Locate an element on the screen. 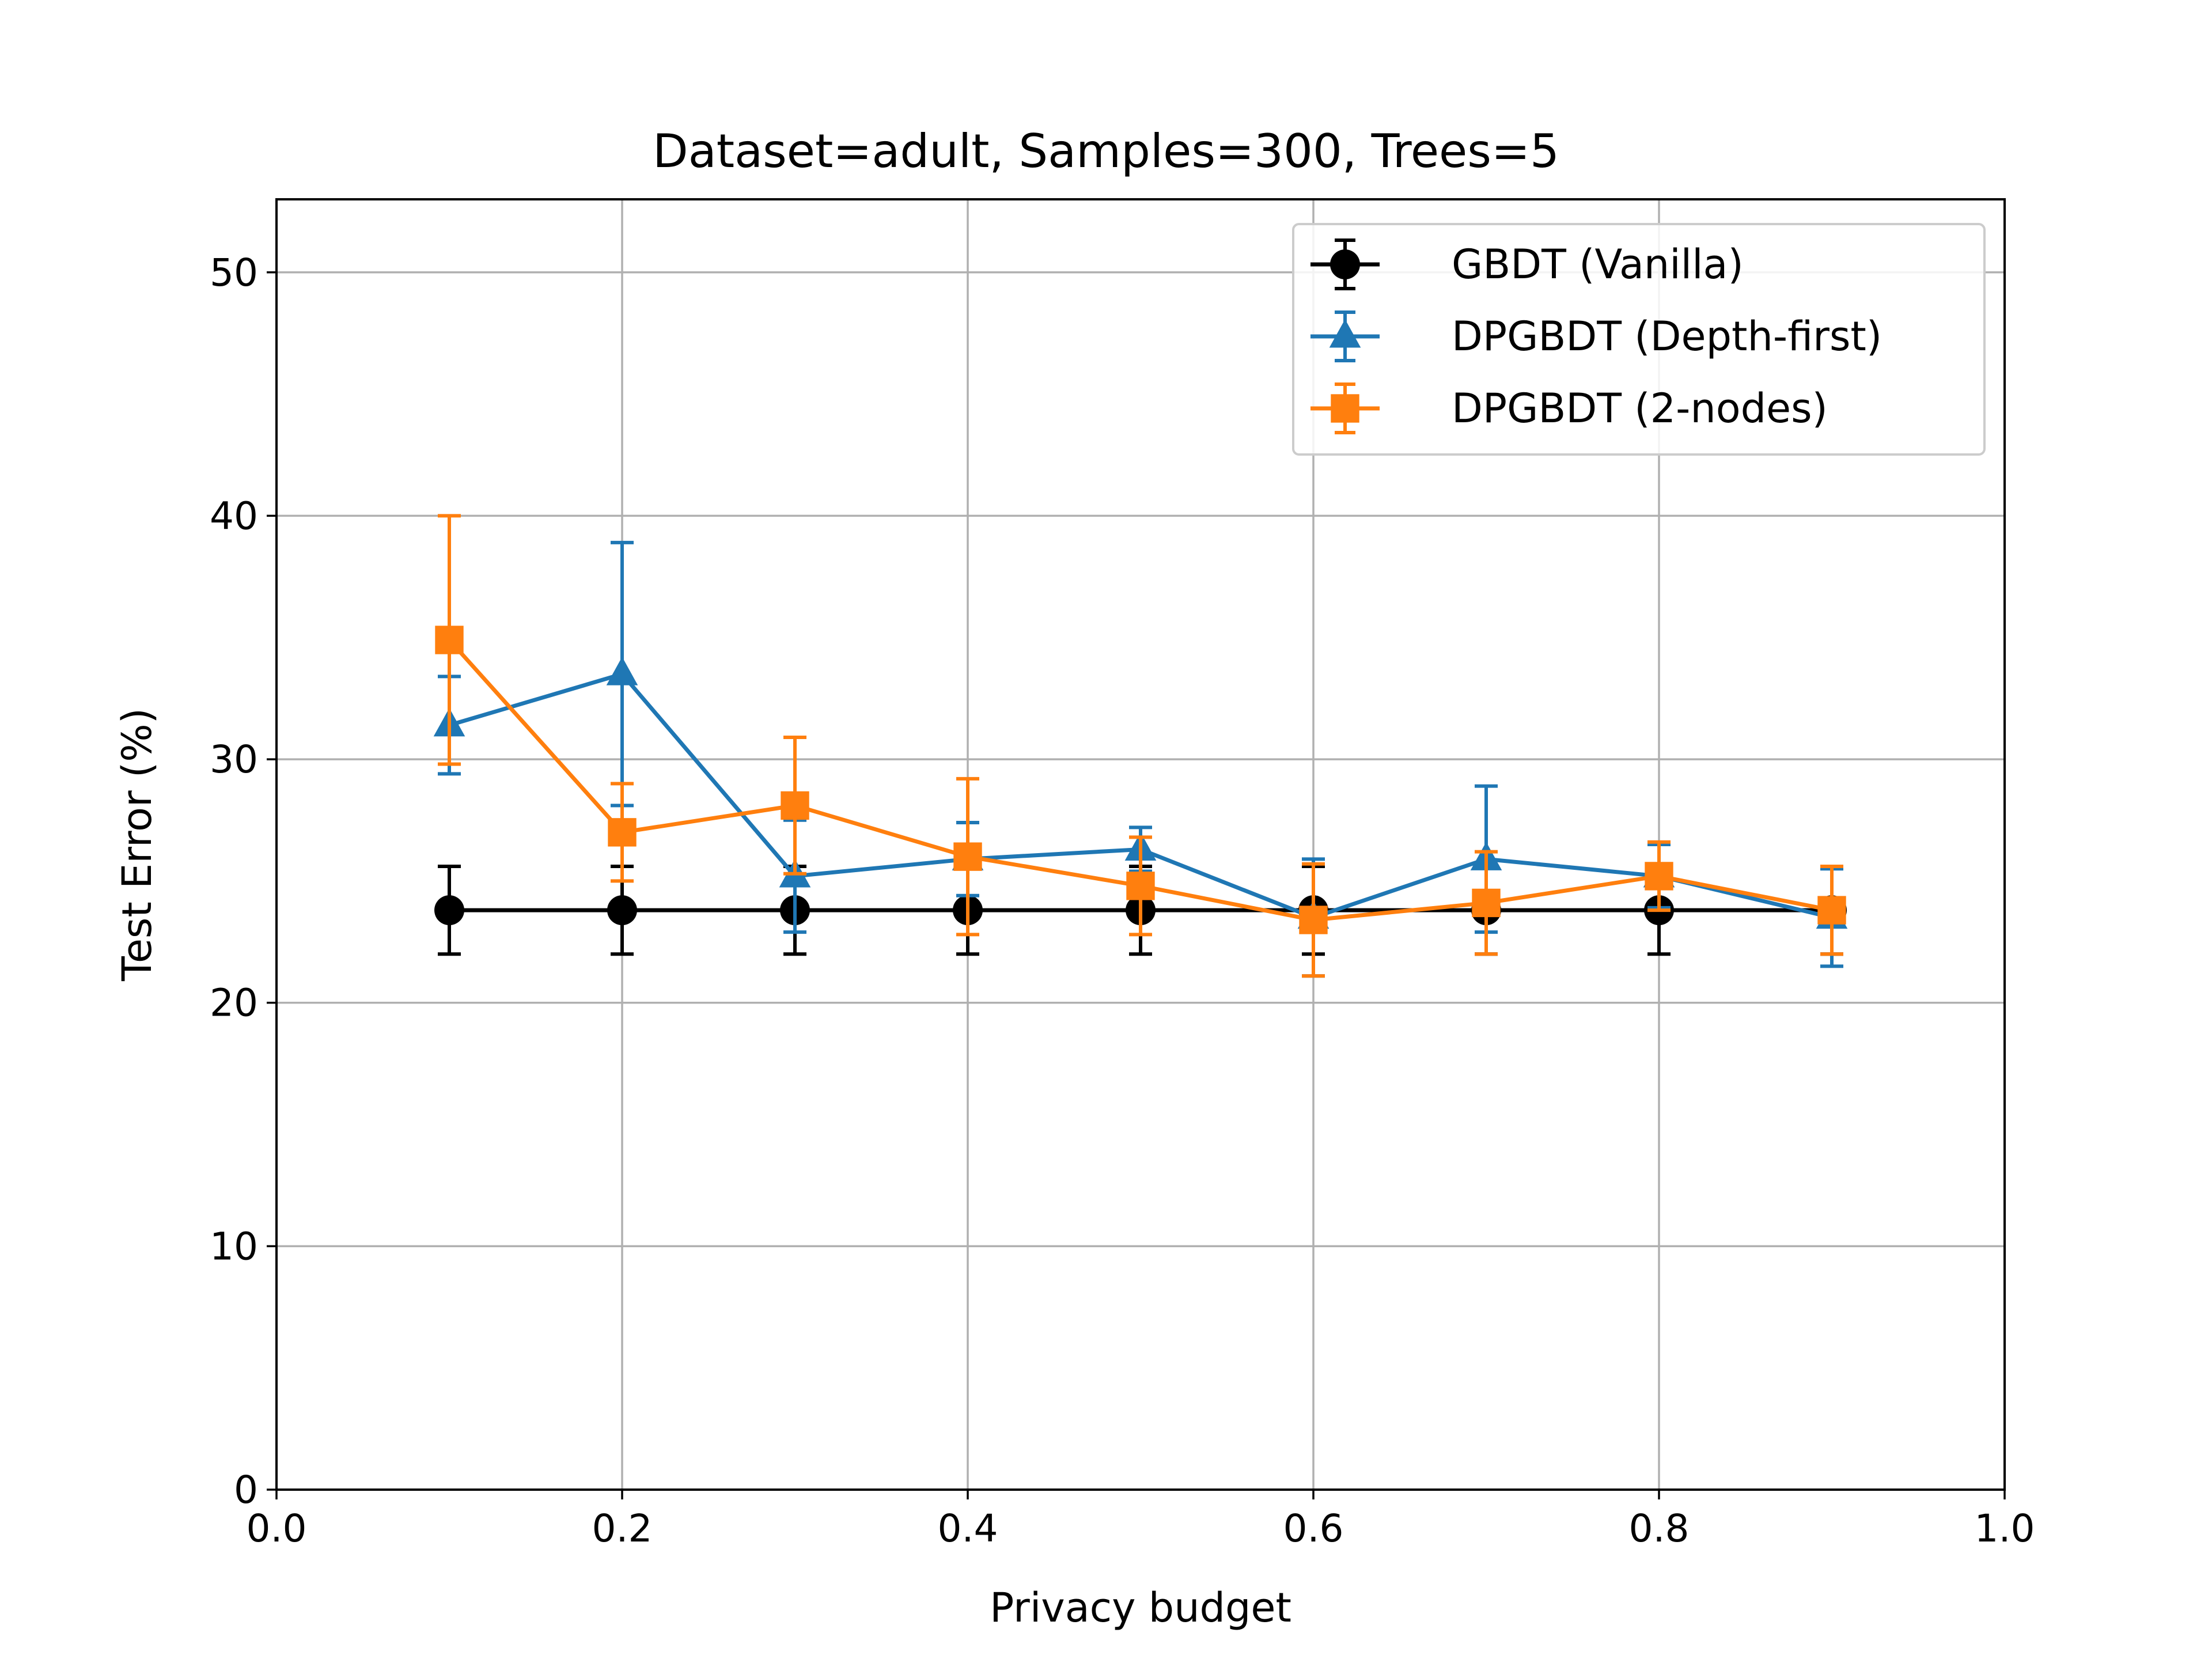 This screenshot has height=1659, width=2212. y-axis-label: Test Error (%) is located at coordinates (137, 845).